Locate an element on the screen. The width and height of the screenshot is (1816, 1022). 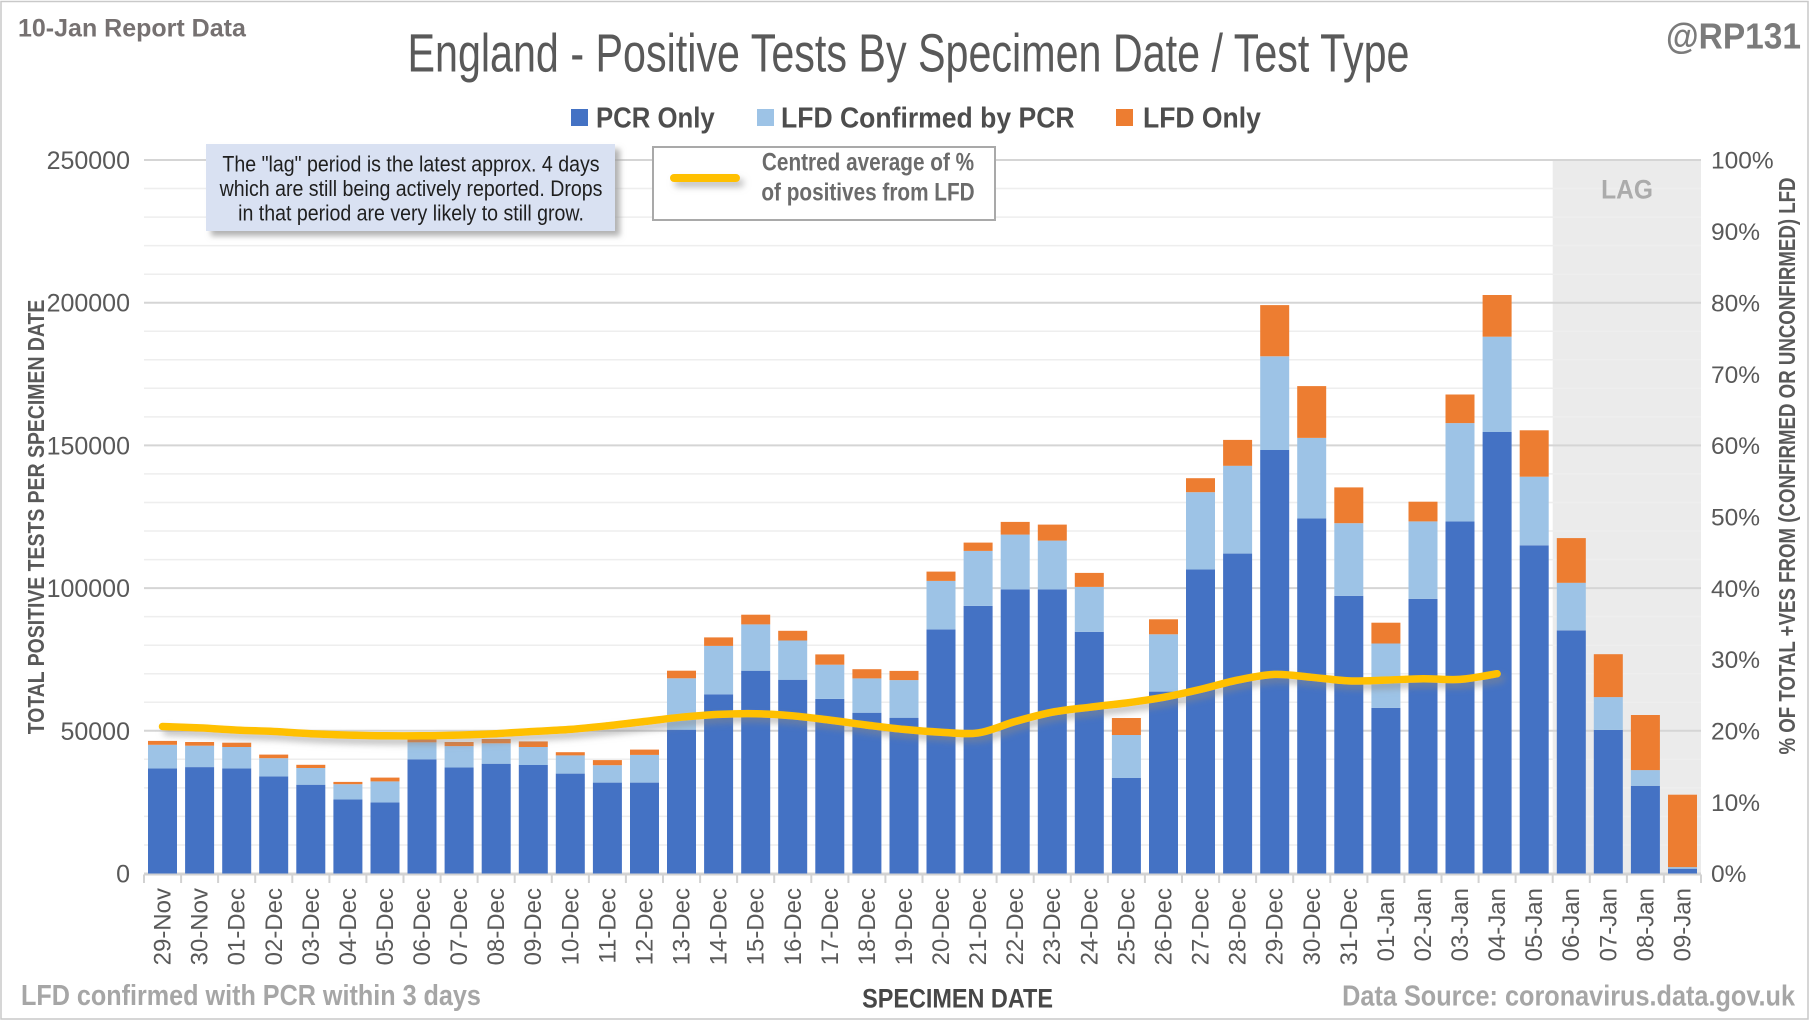
svg-text: 200000 is located at coordinates (88, 304).